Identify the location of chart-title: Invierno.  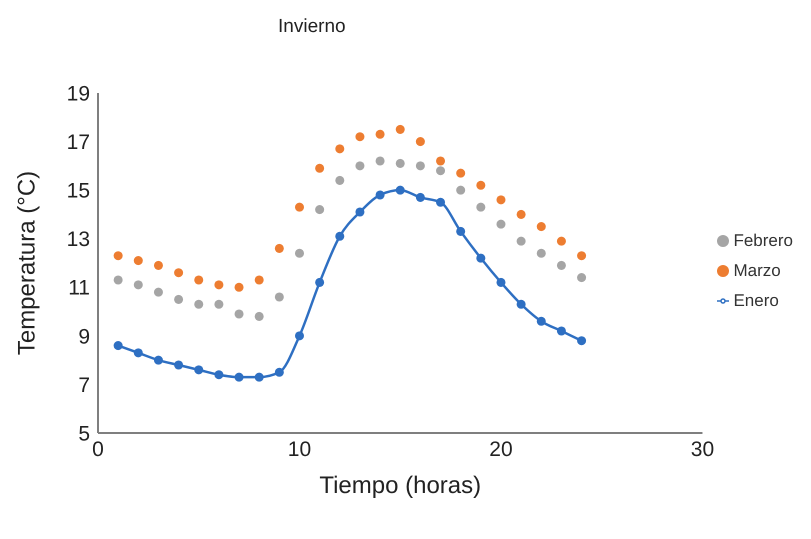
(312, 27).